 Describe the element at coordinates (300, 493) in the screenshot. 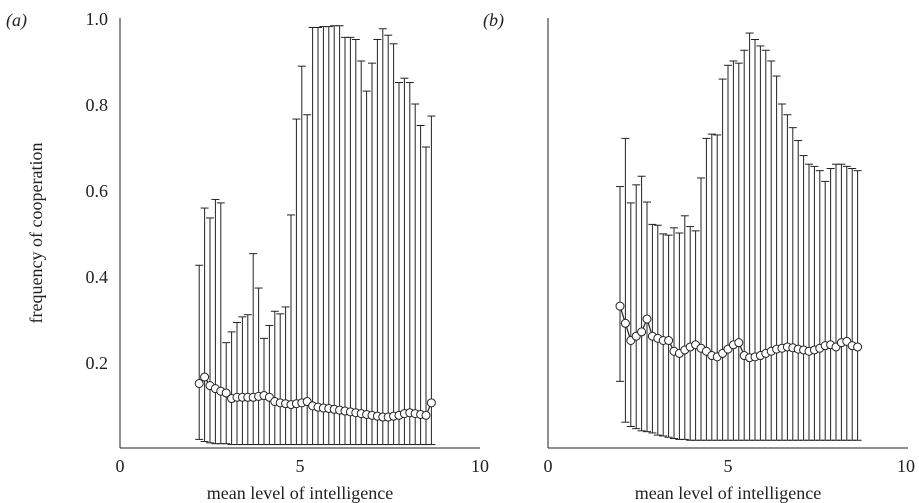

I see `panel-a-x-axis-label: mean level of intelligence` at that location.